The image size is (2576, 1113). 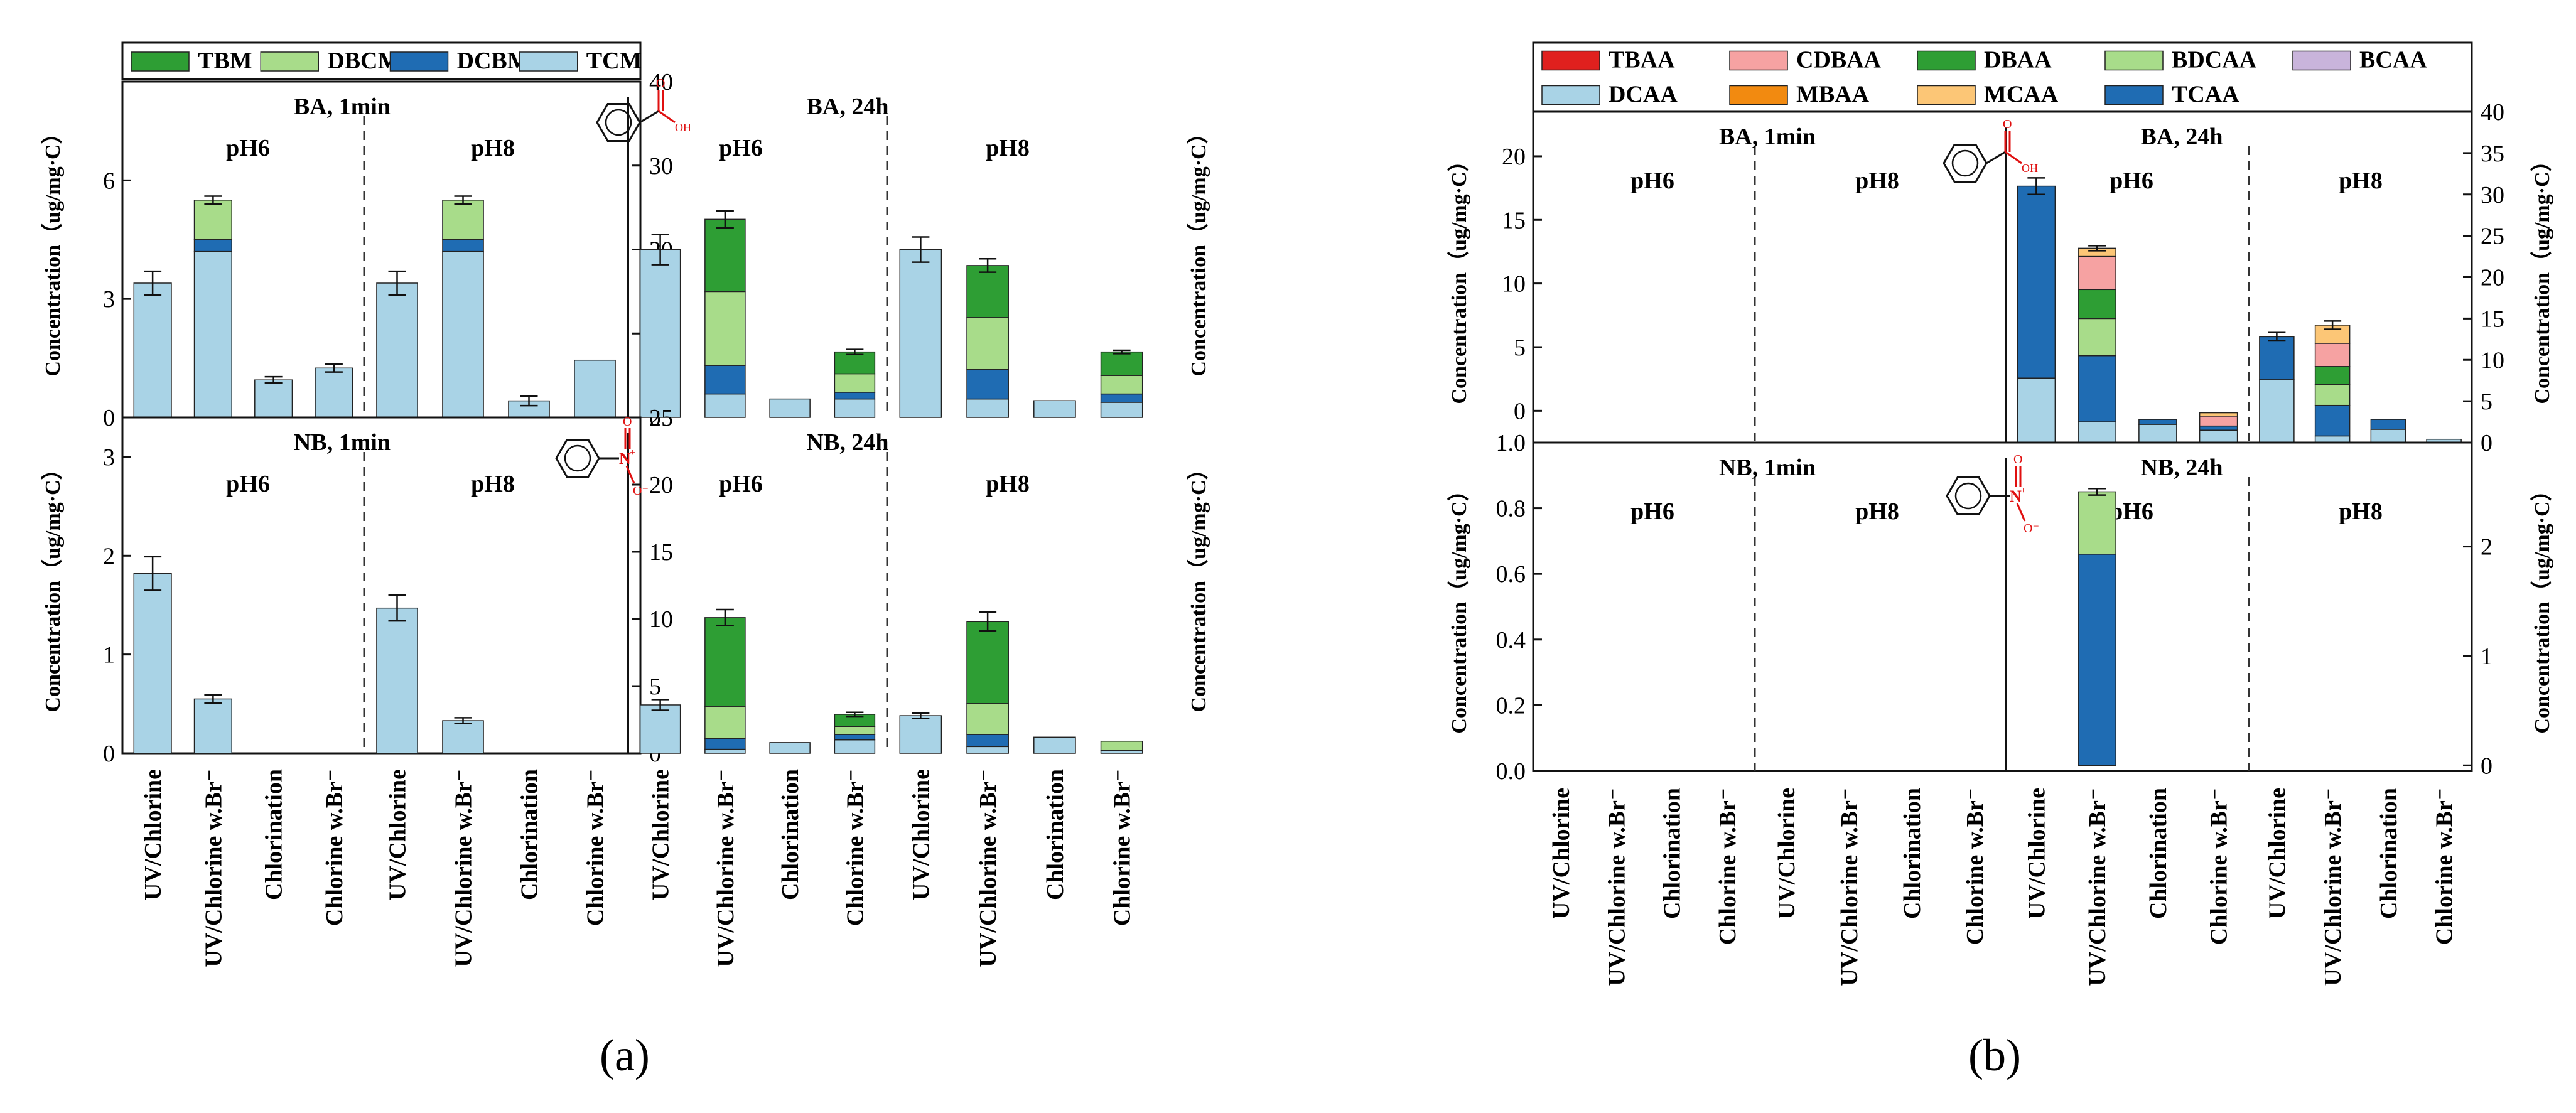 I want to click on legend-swatch-bdcaa, so click(x=2134, y=60).